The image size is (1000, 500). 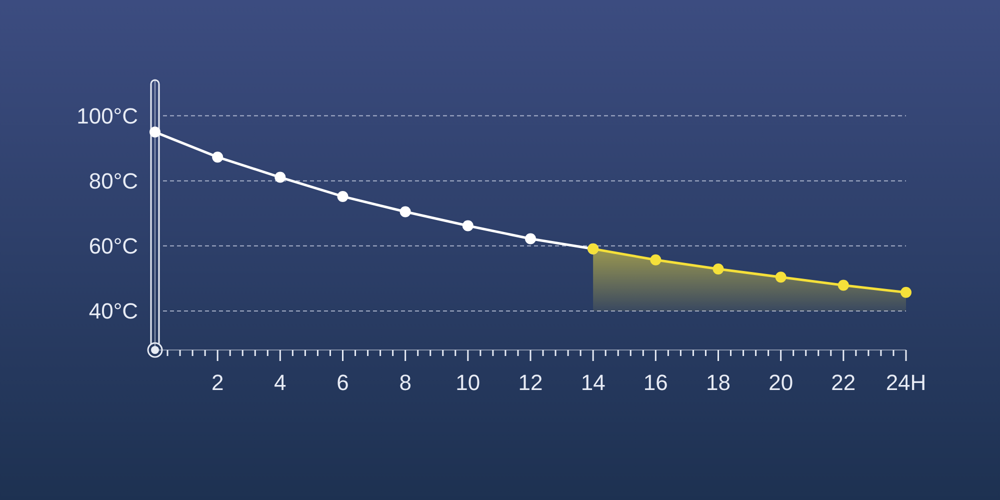 I want to click on x-tick-label: 16, so click(x=655, y=382).